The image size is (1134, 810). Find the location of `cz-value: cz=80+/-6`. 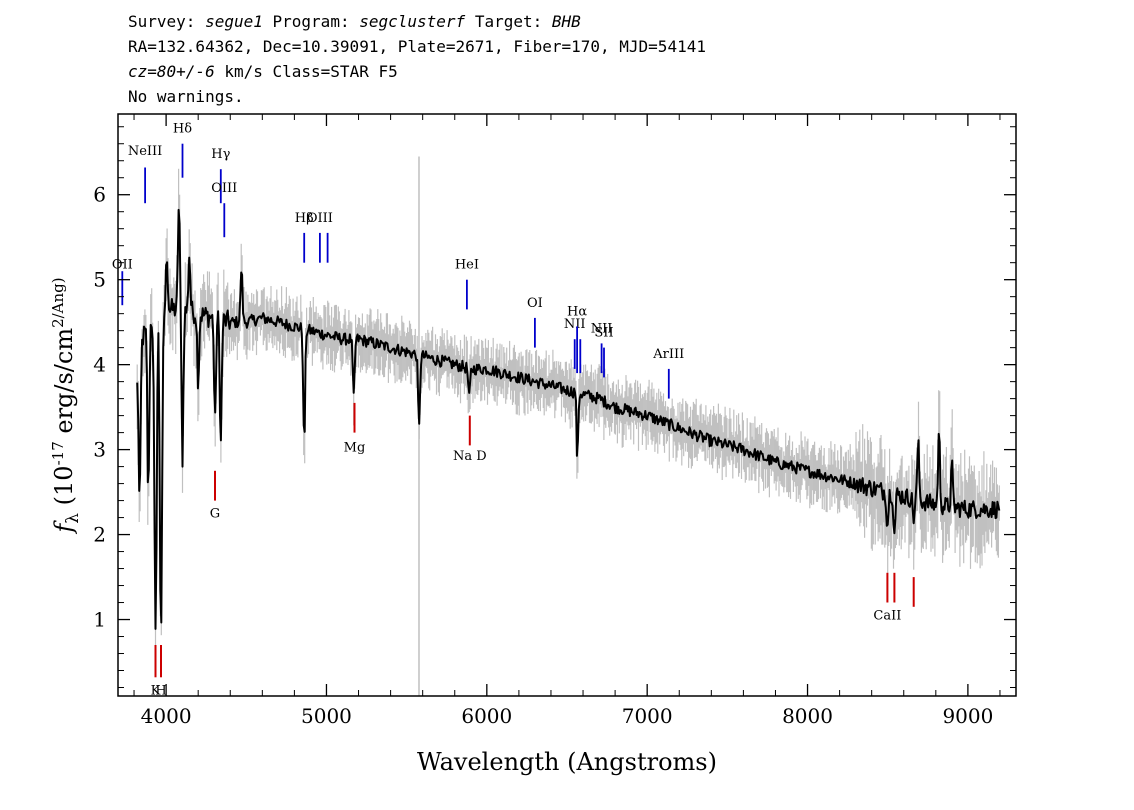

cz-value: cz=80+/-6 is located at coordinates (171, 71).